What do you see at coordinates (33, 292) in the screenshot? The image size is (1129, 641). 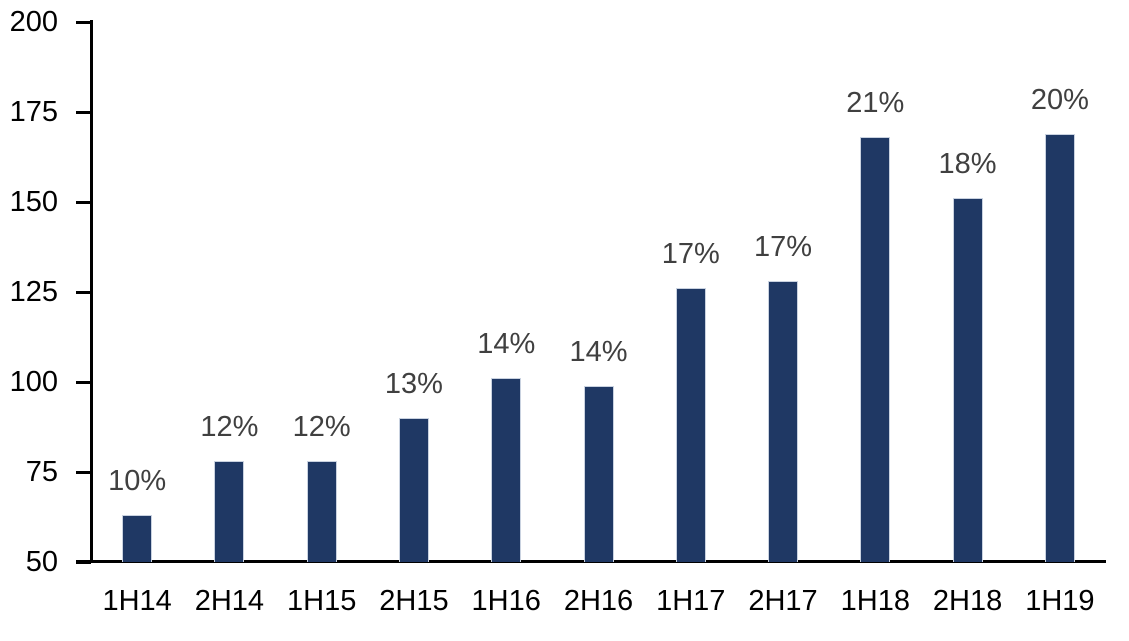 I see `y-axis-tick-label: 125` at bounding box center [33, 292].